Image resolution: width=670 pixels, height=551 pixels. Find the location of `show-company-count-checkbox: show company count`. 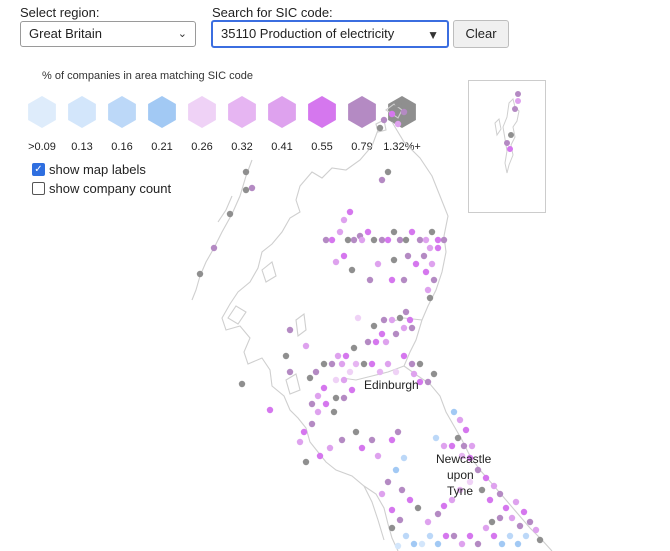

show-company-count-checkbox: show company count is located at coordinates (101, 188).